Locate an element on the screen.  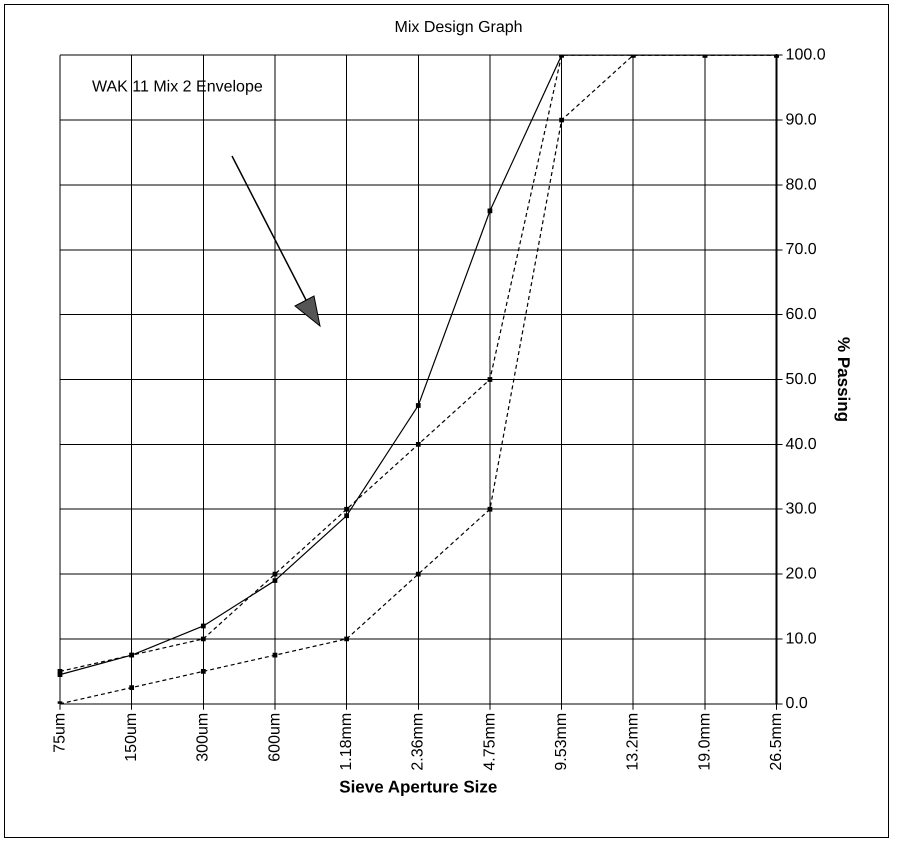
x-tick-label: 75um is located at coordinates (59, 732).